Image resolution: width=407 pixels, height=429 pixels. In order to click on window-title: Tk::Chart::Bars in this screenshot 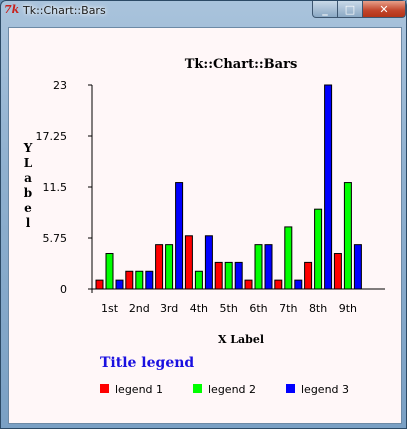, I will do `click(64, 10)`.